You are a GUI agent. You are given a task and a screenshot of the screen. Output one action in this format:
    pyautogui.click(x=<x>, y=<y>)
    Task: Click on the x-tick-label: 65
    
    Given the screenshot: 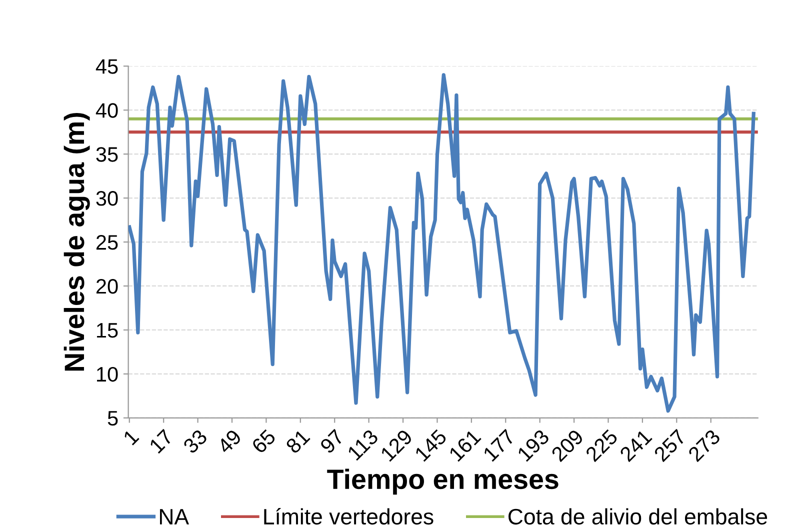 What is the action you would take?
    pyautogui.click(x=263, y=441)
    